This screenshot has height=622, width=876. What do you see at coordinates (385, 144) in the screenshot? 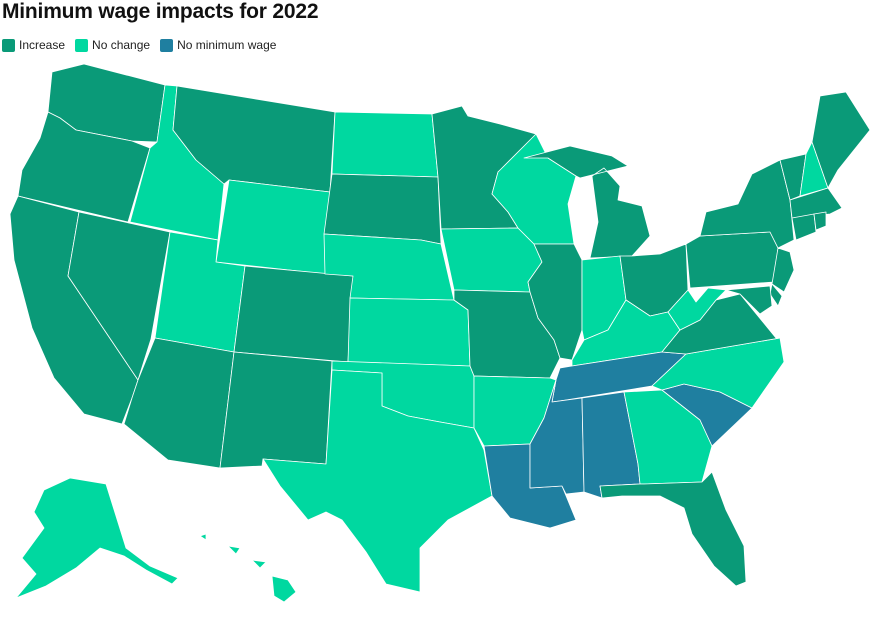
I see `state-north-dakota` at bounding box center [385, 144].